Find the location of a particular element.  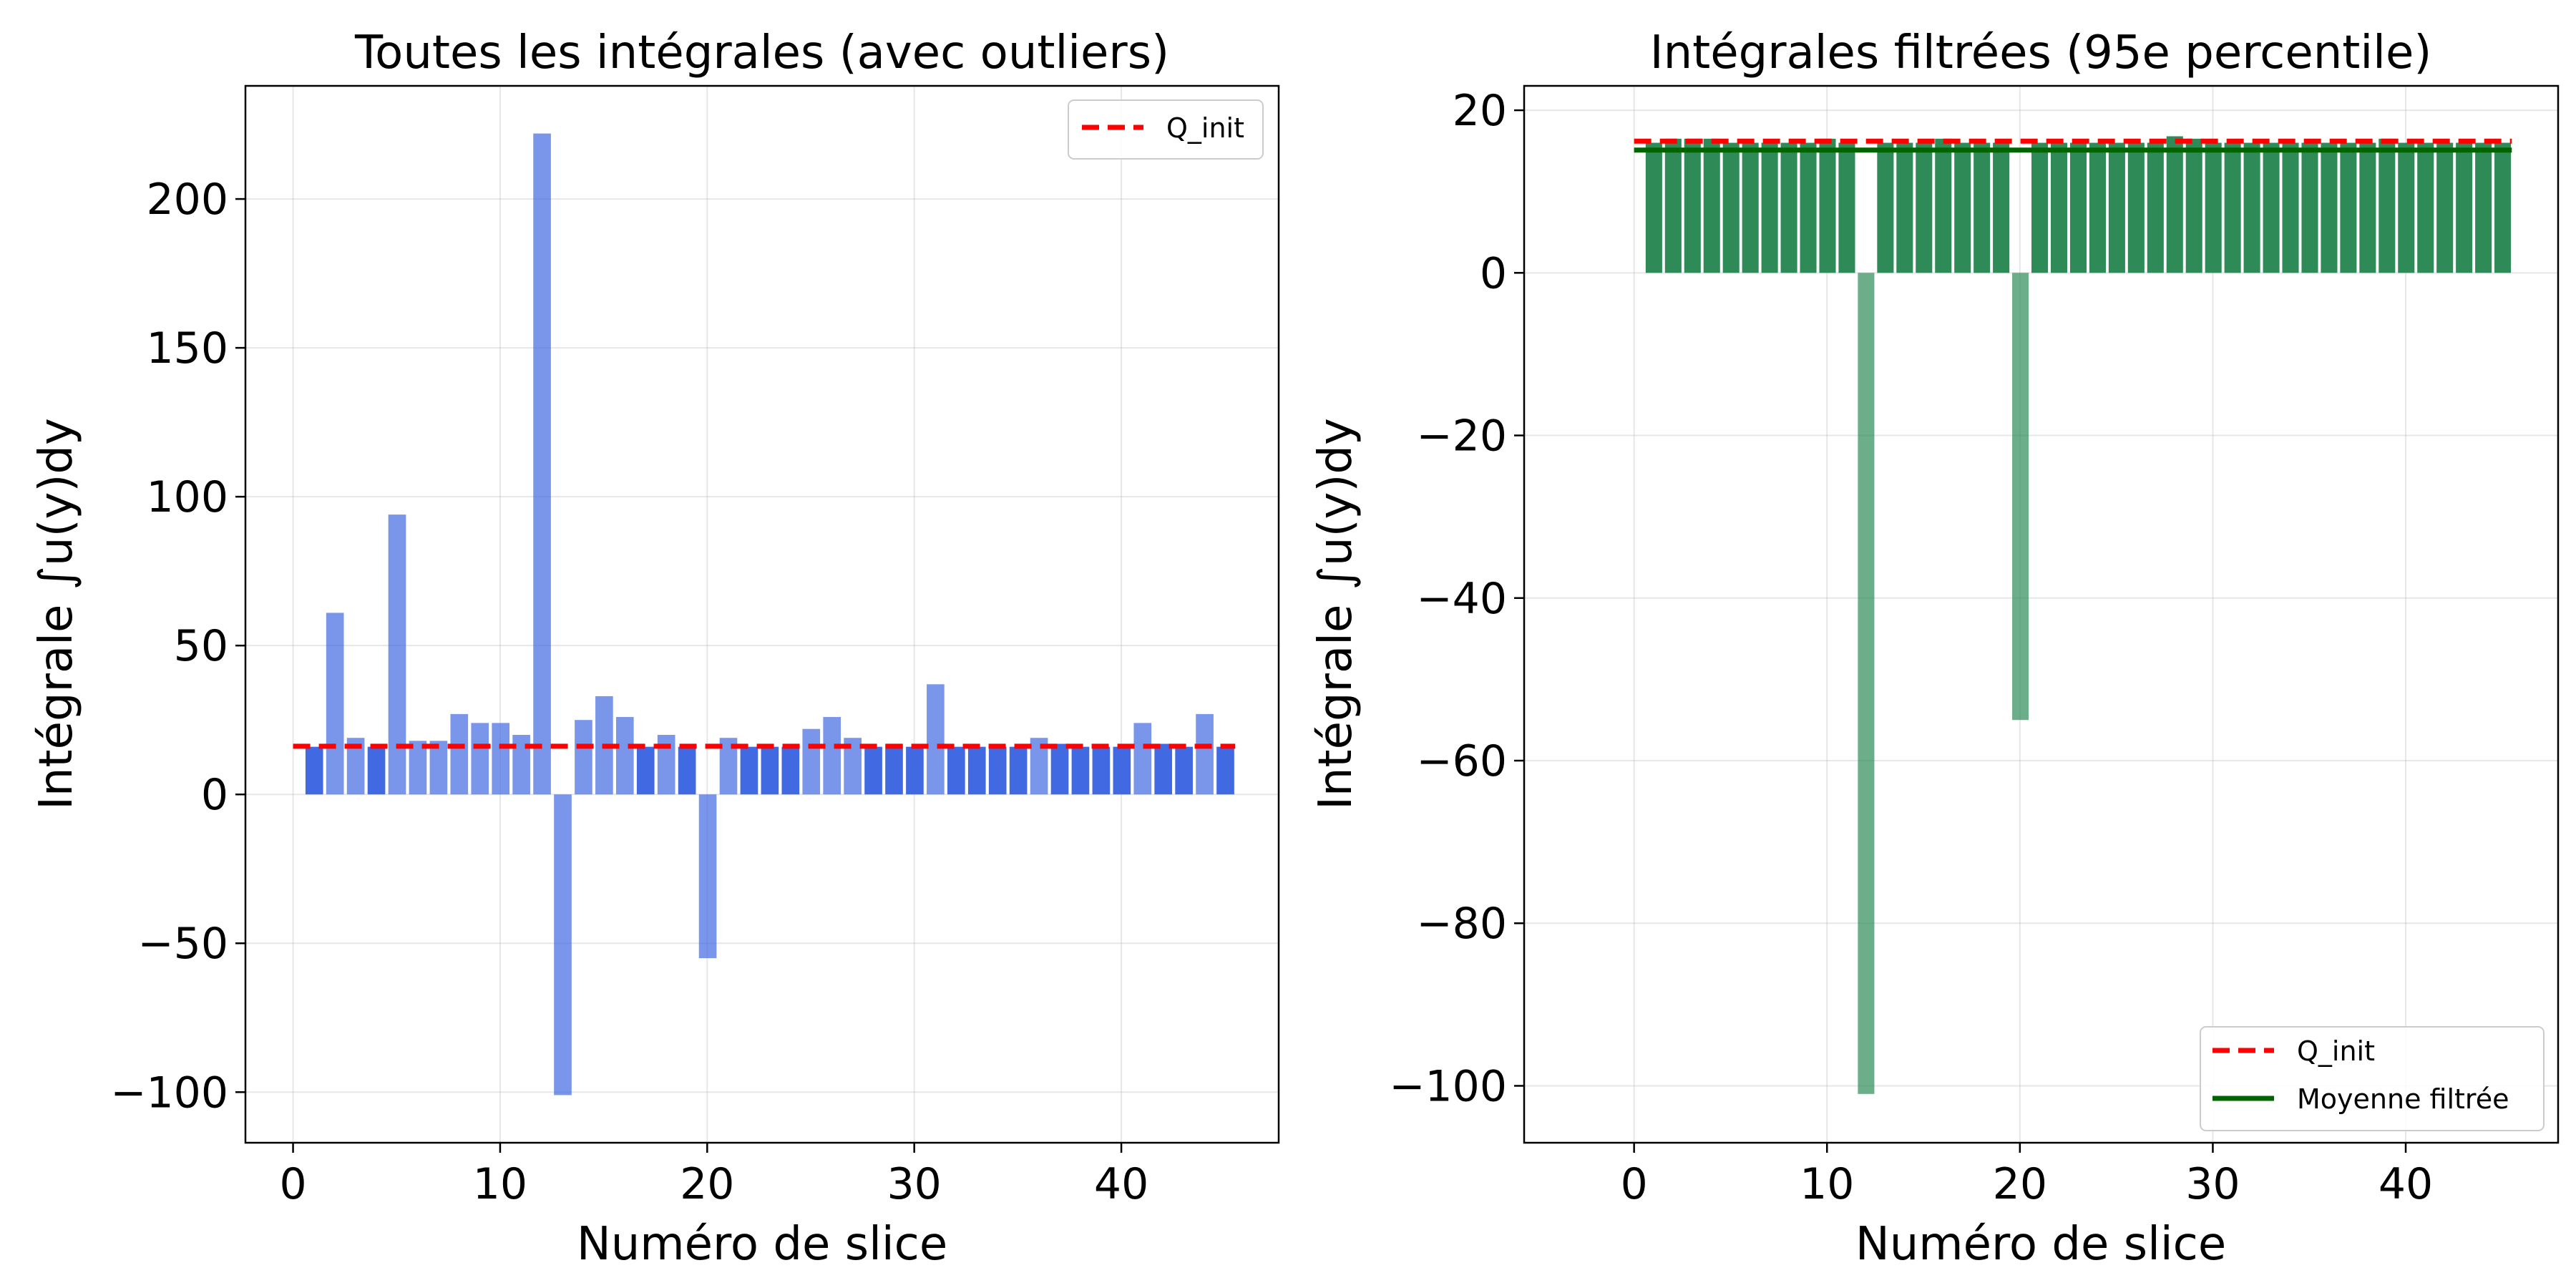

right-reference-lines is located at coordinates (2073, 145).